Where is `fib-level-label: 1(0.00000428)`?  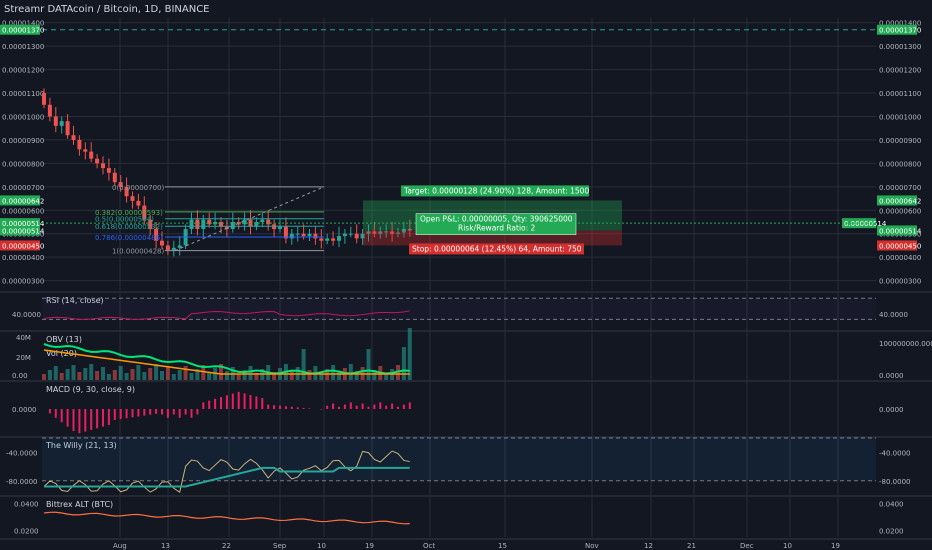 fib-level-label: 1(0.00000428) is located at coordinates (138, 252).